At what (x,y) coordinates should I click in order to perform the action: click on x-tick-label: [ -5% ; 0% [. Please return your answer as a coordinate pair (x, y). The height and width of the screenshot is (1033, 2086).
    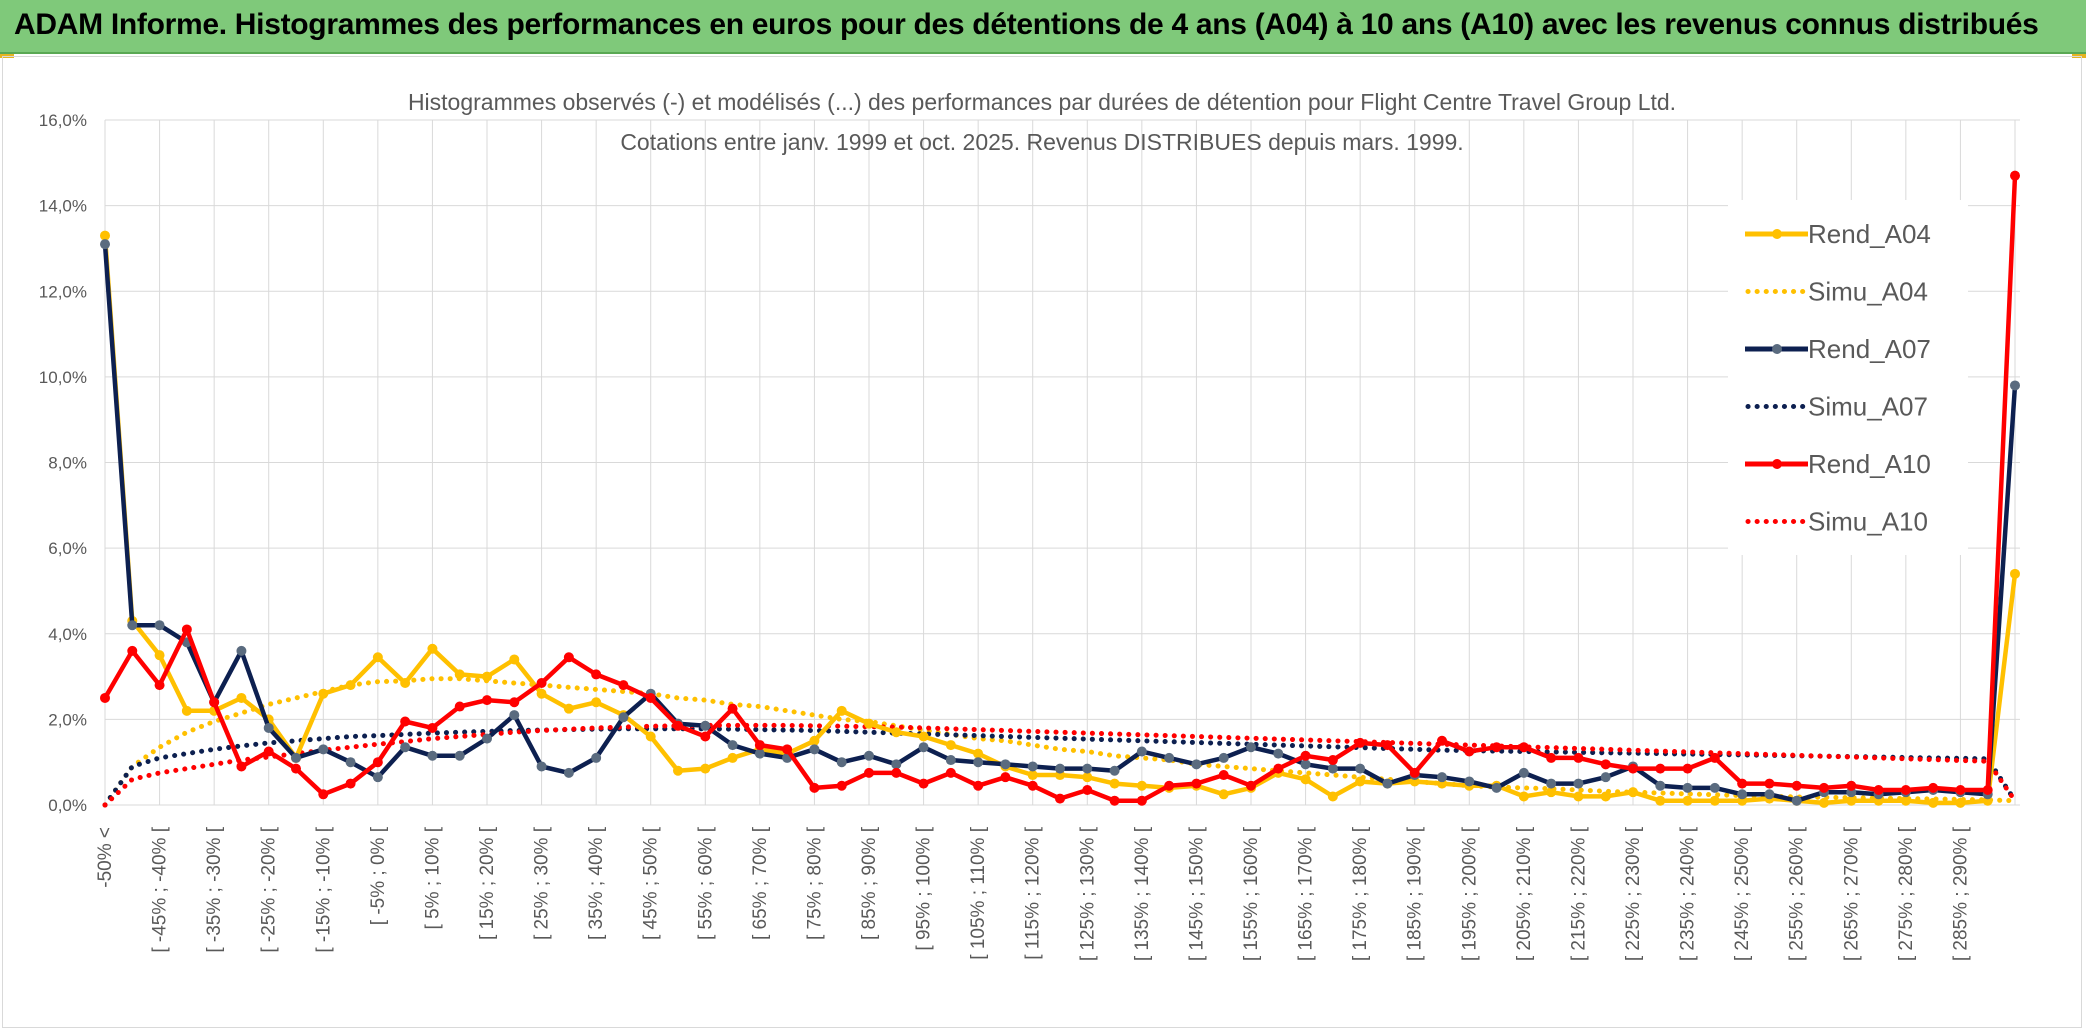
    Looking at the image, I should click on (378, 875).